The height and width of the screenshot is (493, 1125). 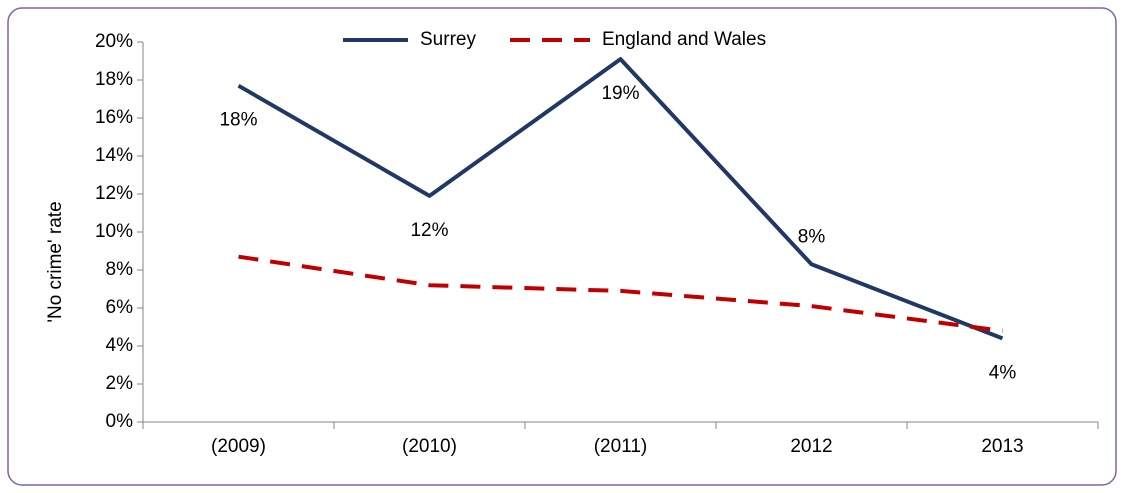 I want to click on x-tick-label: 2013, so click(x=1002, y=446).